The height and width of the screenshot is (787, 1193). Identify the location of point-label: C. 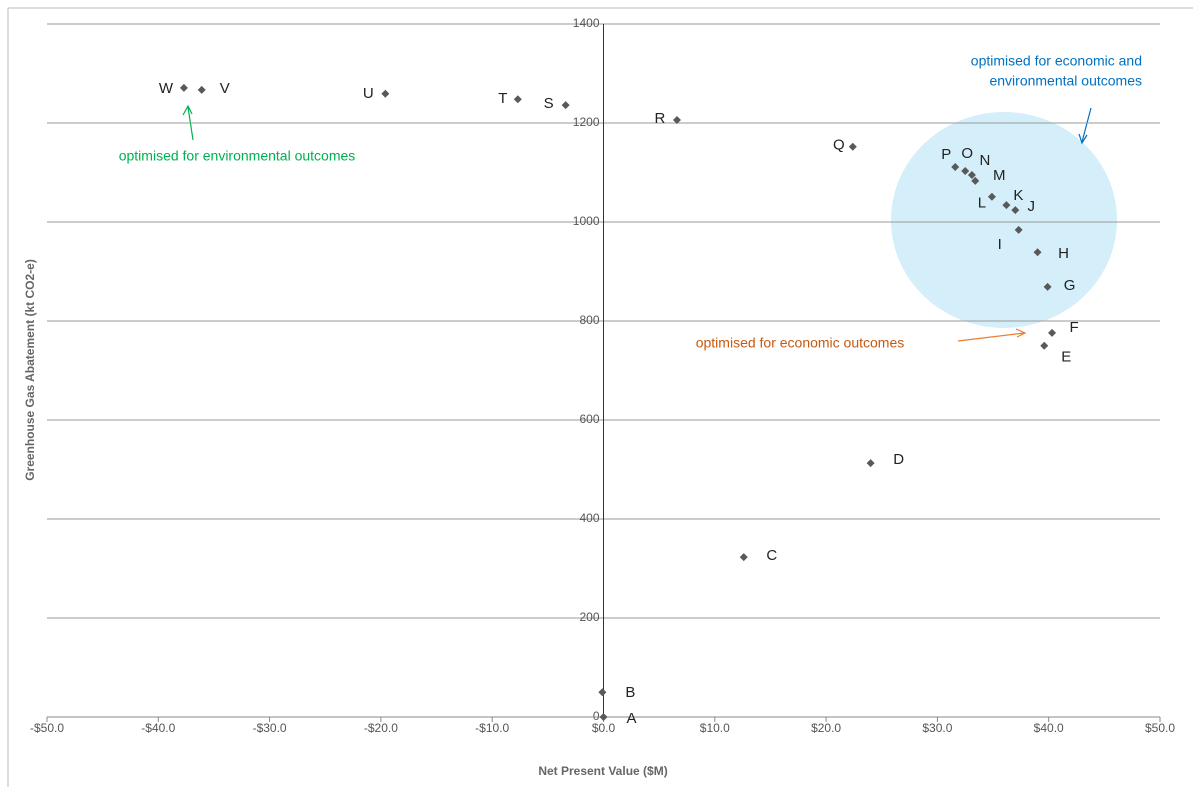
(771, 555).